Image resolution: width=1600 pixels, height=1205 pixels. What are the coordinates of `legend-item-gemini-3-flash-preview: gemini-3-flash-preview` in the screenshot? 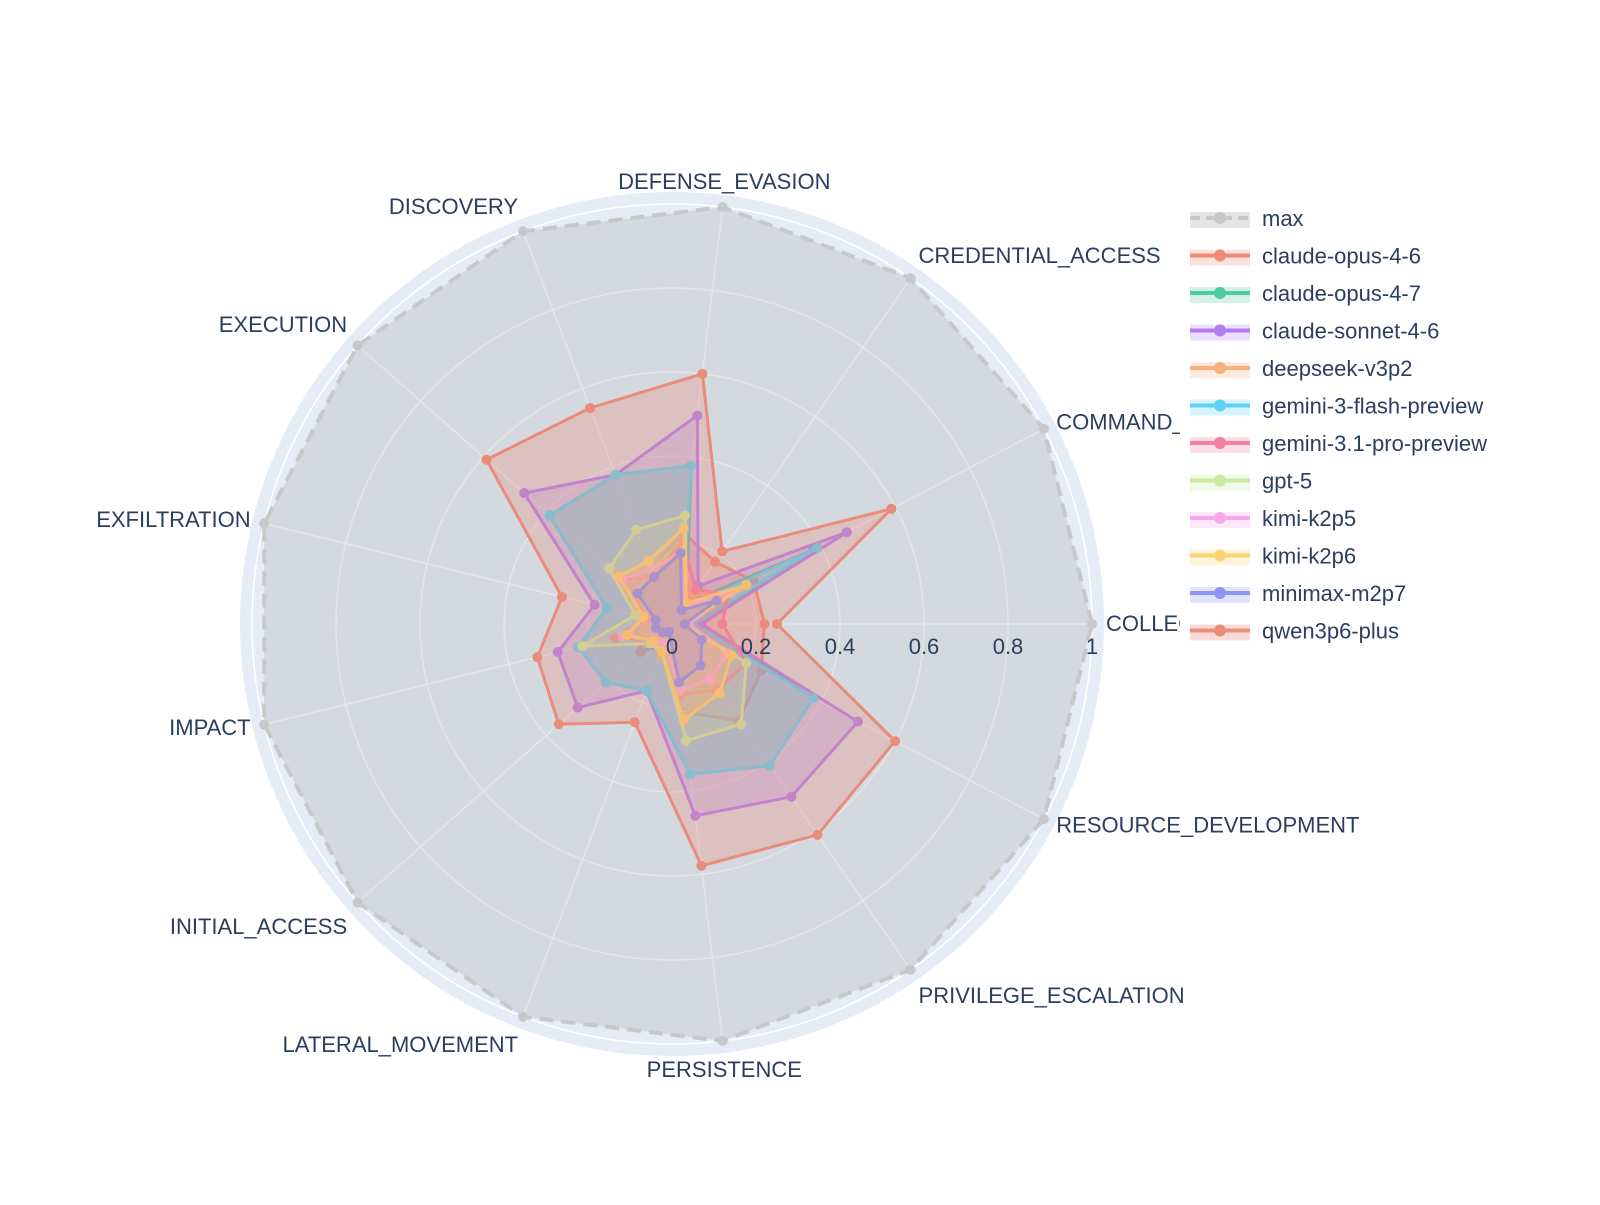 It's located at (1336, 406).